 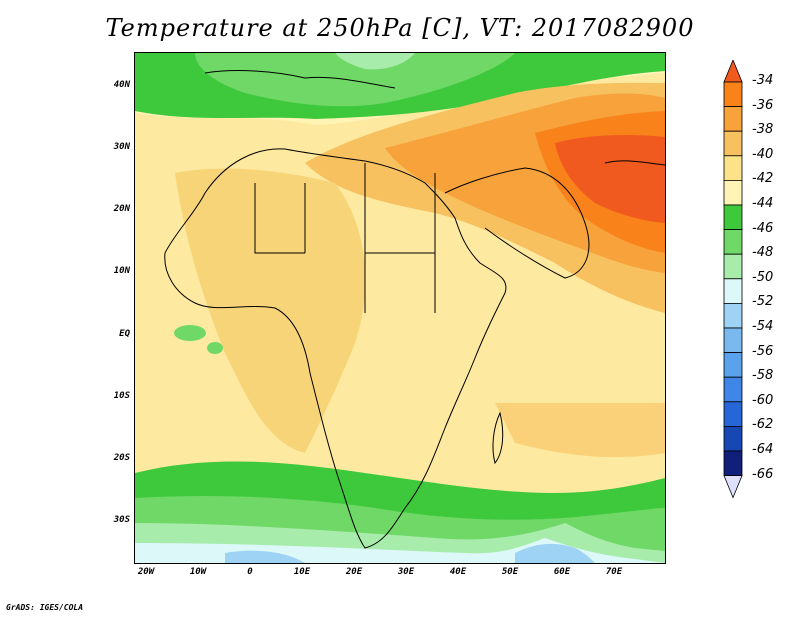 I want to click on colorbar-label: -40, so click(x=763, y=154).